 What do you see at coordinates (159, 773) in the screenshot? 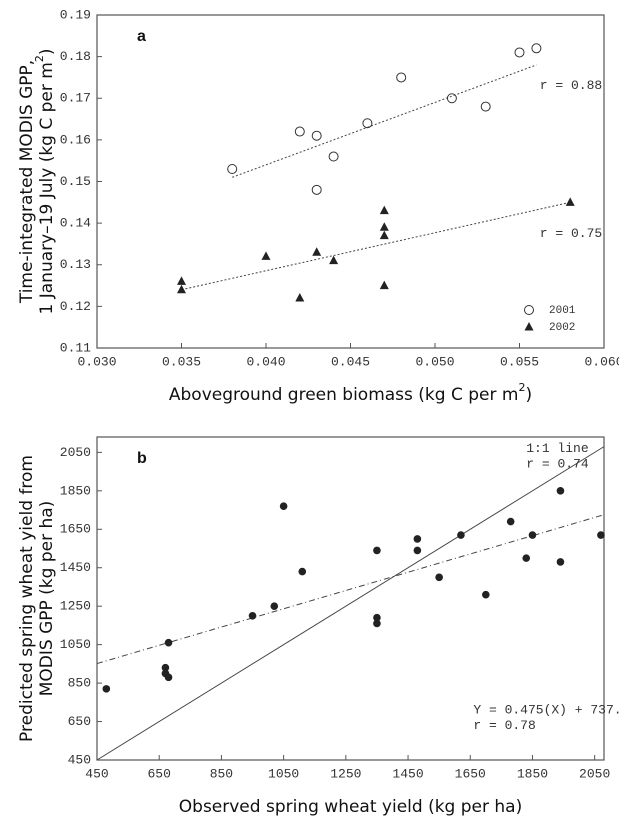
I see `x-tick-label: 650` at bounding box center [159, 773].